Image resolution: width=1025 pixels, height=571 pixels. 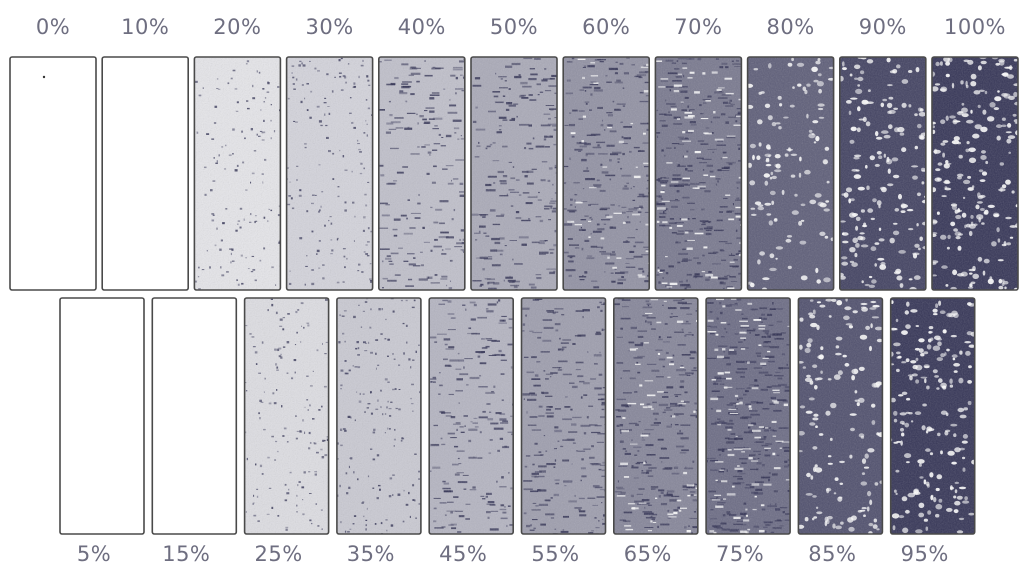 I want to click on percent-label: 35%, so click(x=371, y=554).